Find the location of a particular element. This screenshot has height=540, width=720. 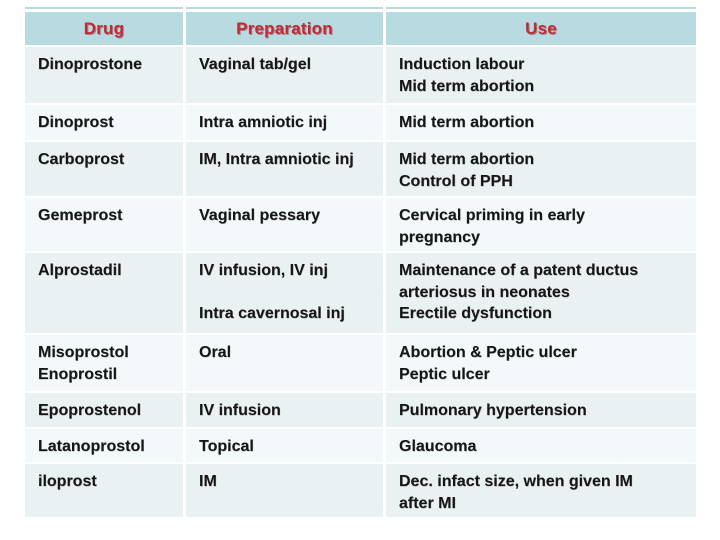

preparation-cell: Vaginal tab/gel is located at coordinates (284, 75).